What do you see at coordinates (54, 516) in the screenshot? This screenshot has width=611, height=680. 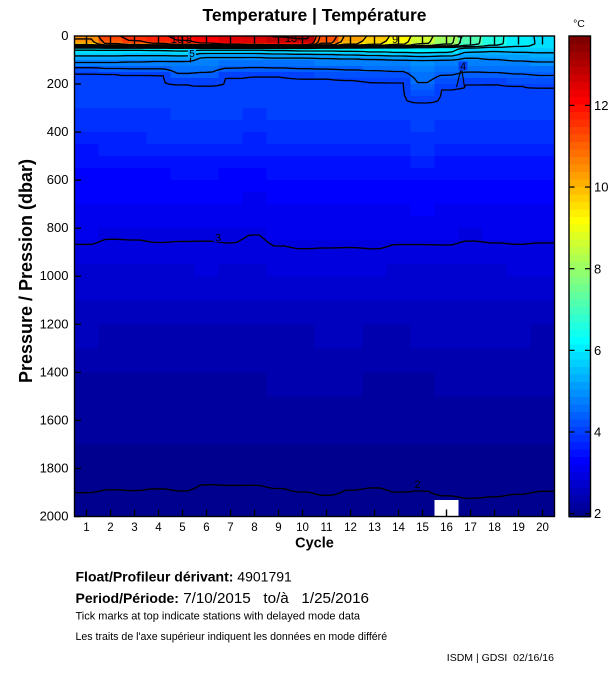 I see `svg-text: 2000` at bounding box center [54, 516].